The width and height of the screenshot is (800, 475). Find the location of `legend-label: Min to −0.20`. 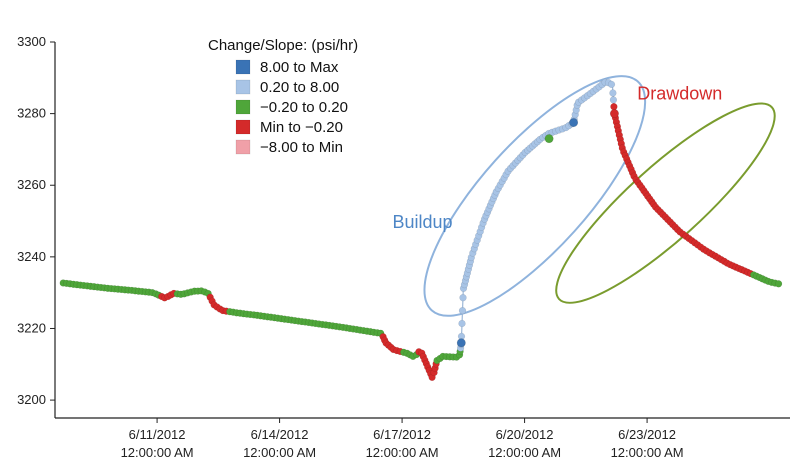

legend-label: Min to −0.20 is located at coordinates (301, 127).